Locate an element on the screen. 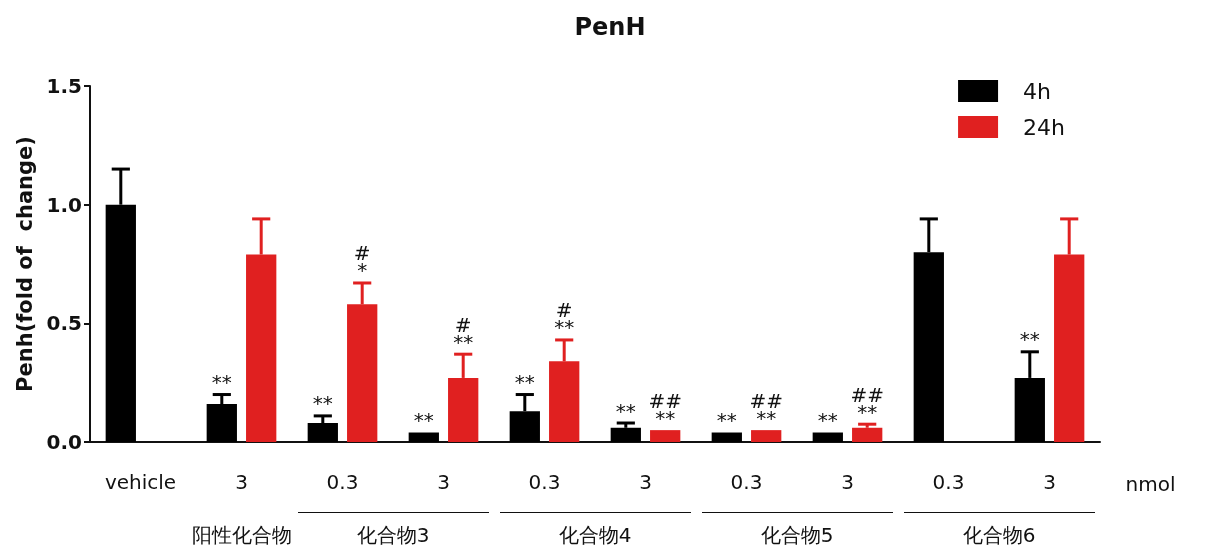  y-axis-title: Penh(fold of change) is located at coordinates (25, 264).